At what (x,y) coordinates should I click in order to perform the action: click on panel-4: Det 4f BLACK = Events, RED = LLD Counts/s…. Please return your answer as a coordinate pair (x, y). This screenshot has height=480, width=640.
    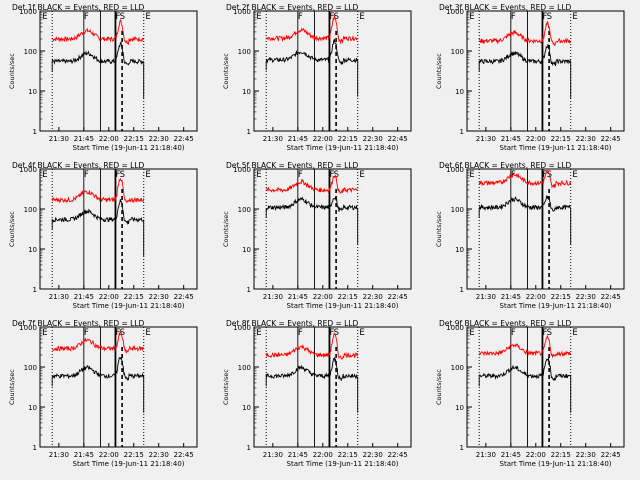
    Looking at the image, I should click on (103, 235).